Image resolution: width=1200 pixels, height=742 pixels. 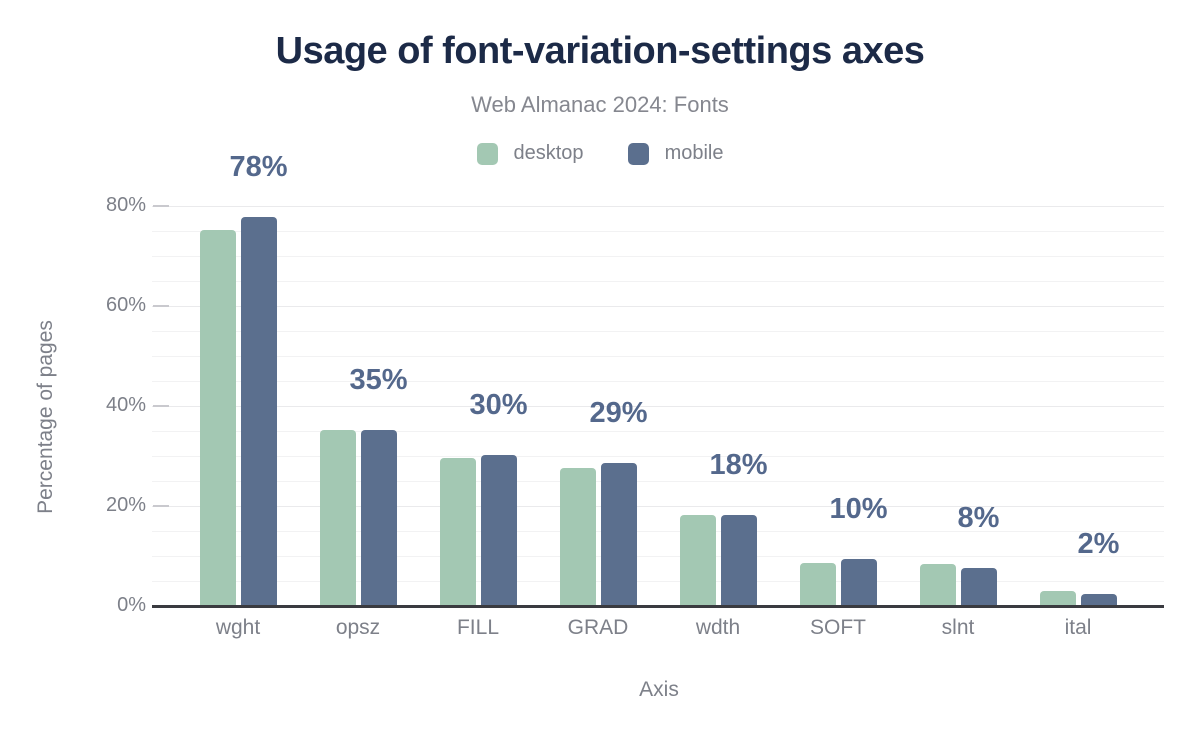 I want to click on y-tick-label: 80%, so click(x=125, y=205).